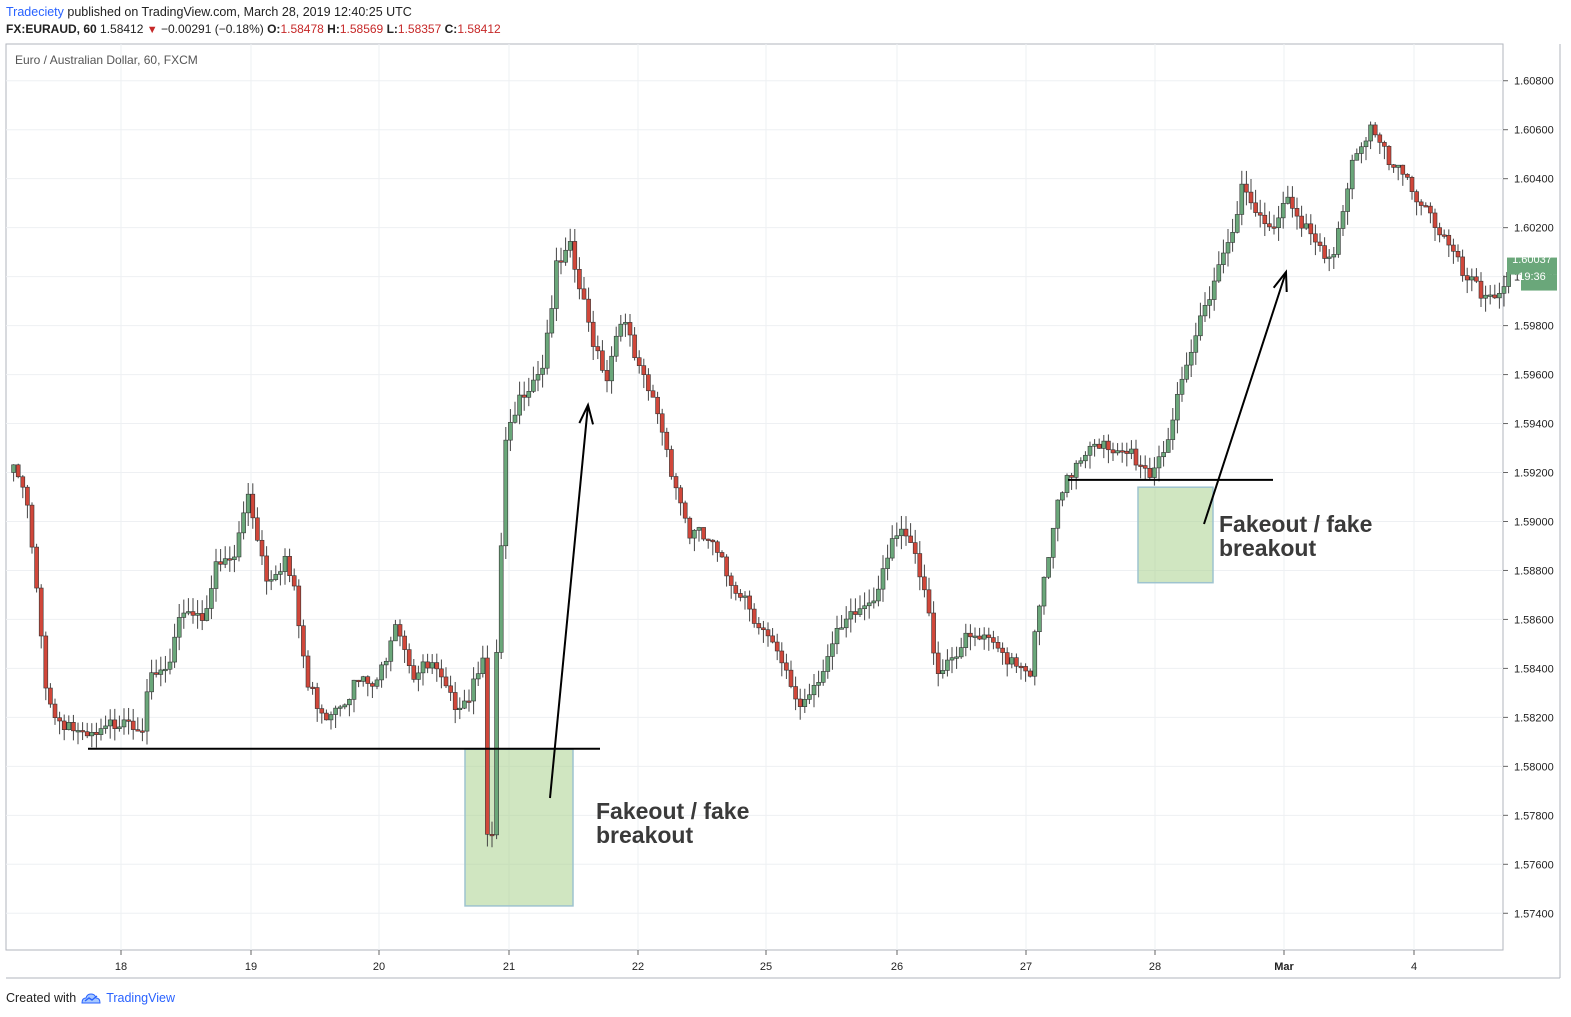 The height and width of the screenshot is (1017, 1571). What do you see at coordinates (1534, 571) in the screenshot?
I see `y-tick-label: 1.58800` at bounding box center [1534, 571].